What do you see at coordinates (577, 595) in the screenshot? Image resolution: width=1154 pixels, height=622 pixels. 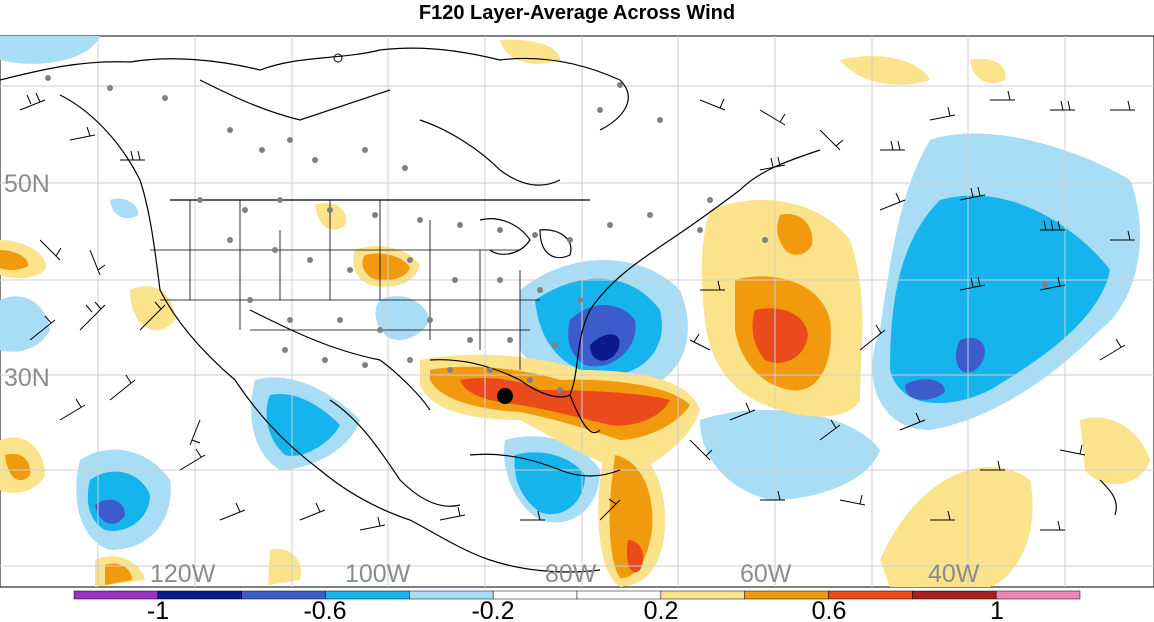 I see `colorbar` at bounding box center [577, 595].